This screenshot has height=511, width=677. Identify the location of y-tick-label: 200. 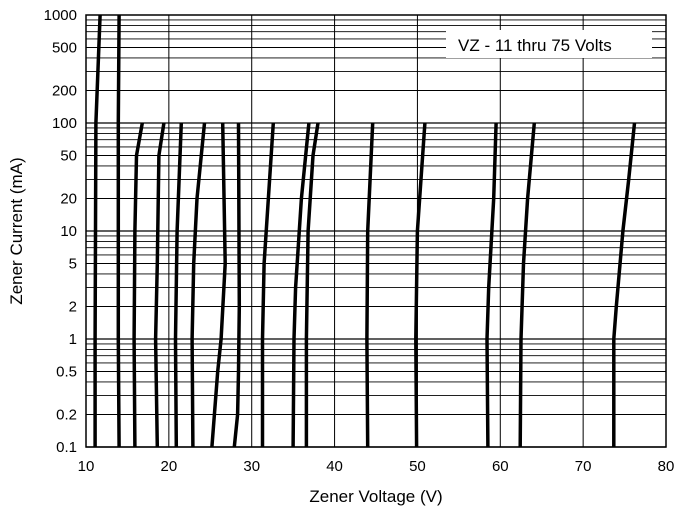
(64, 90).